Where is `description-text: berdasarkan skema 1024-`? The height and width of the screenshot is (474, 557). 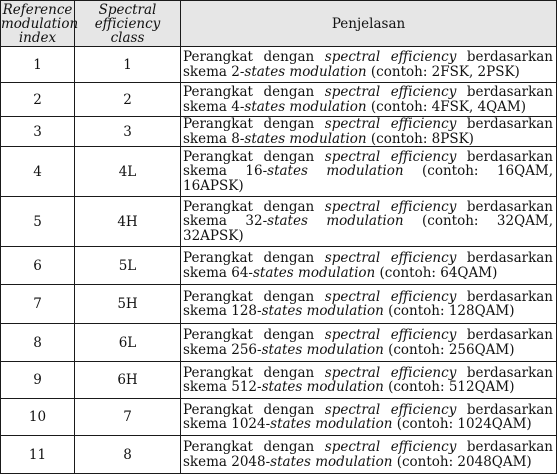 description-text: berdasarkan skema 1024- is located at coordinates (368, 416).